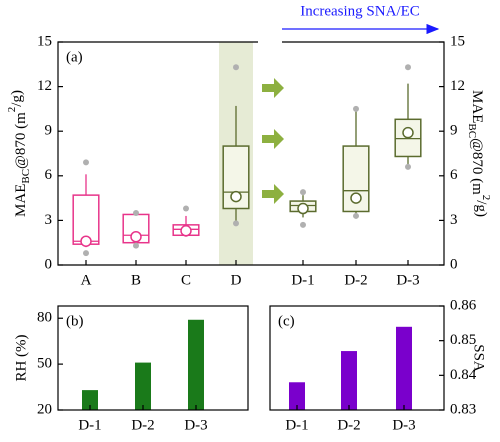 The image size is (500, 442). What do you see at coordinates (136, 280) in the screenshot?
I see `x-tick-label: B` at bounding box center [136, 280].